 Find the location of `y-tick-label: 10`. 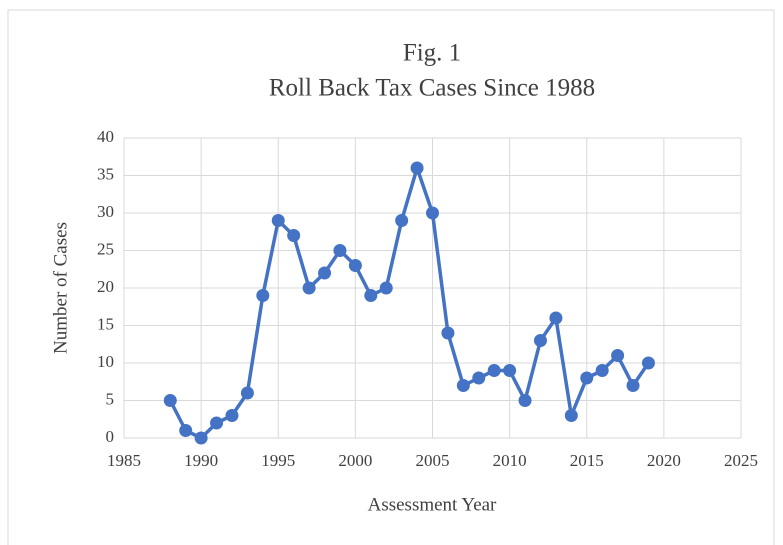

y-tick-label: 10 is located at coordinates (105, 361).